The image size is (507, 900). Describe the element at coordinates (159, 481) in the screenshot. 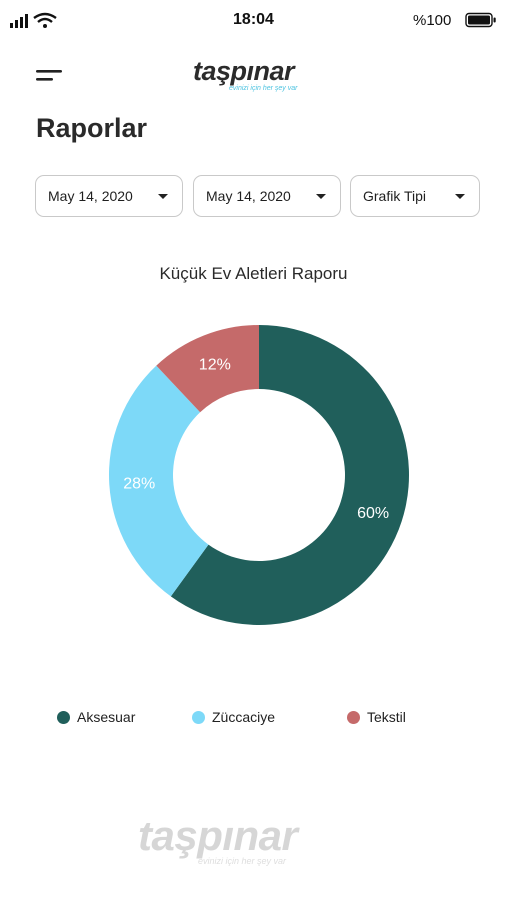

I see `donut-slice-züccaciye` at that location.